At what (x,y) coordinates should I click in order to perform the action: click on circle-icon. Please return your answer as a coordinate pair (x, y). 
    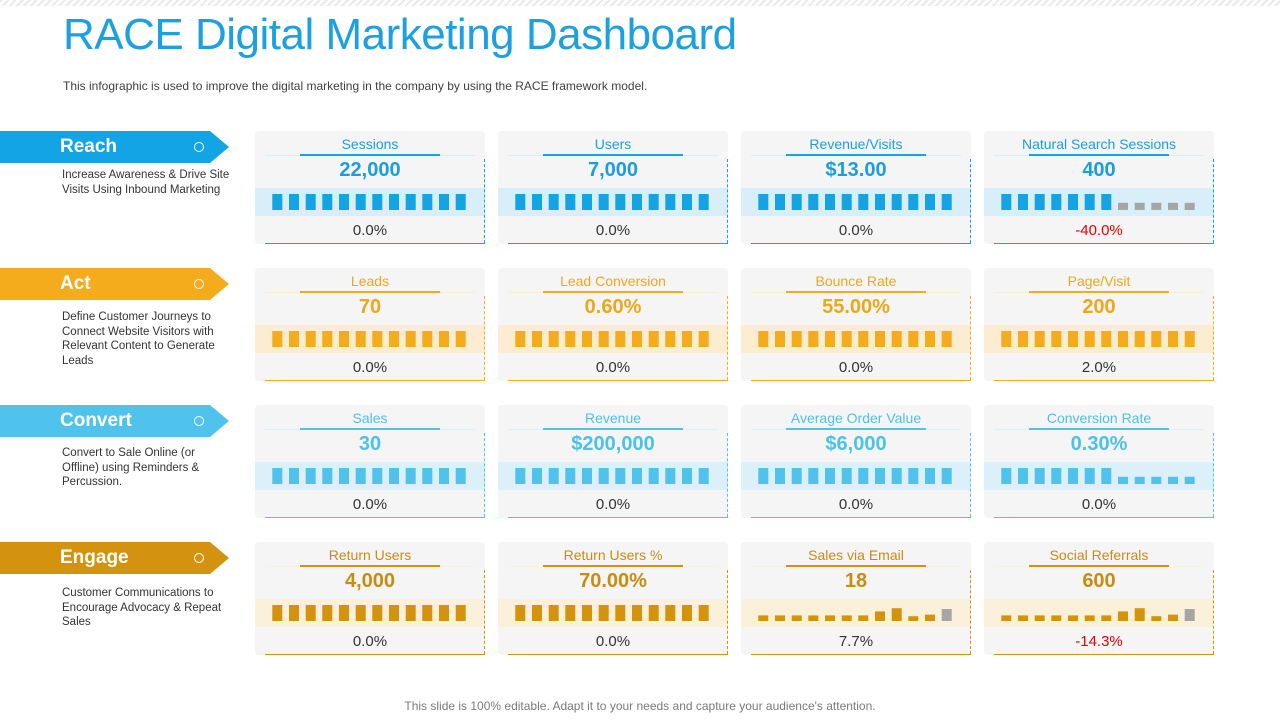
    Looking at the image, I should click on (199, 558).